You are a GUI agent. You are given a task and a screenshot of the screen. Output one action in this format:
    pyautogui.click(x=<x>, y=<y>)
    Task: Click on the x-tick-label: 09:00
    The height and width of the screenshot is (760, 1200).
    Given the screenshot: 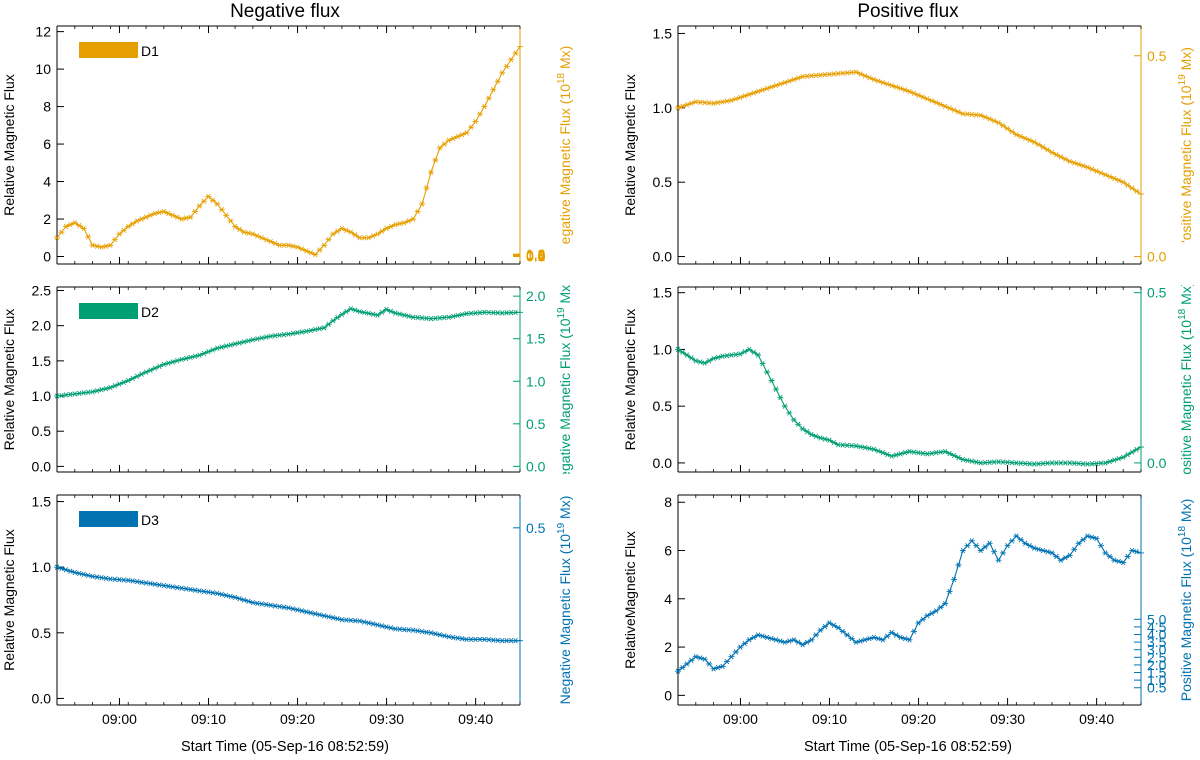 What is the action you would take?
    pyautogui.click(x=740, y=719)
    